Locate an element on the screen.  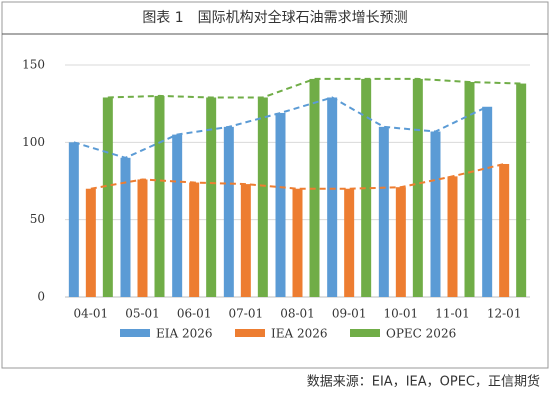
y-tick-label: 100 is located at coordinates (33, 142).